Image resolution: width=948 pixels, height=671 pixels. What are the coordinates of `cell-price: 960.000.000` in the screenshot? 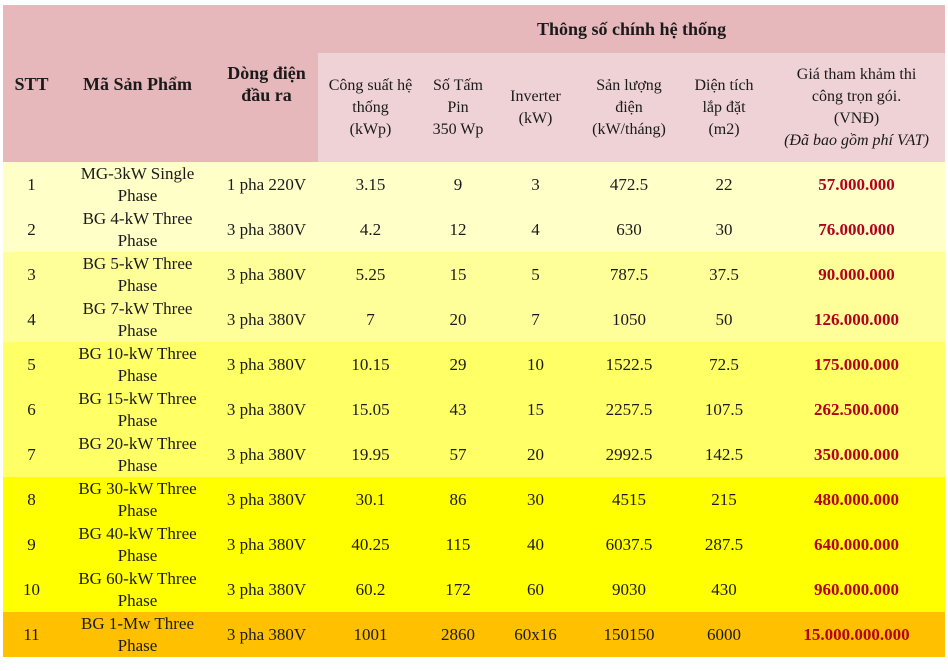 It's located at (857, 589).